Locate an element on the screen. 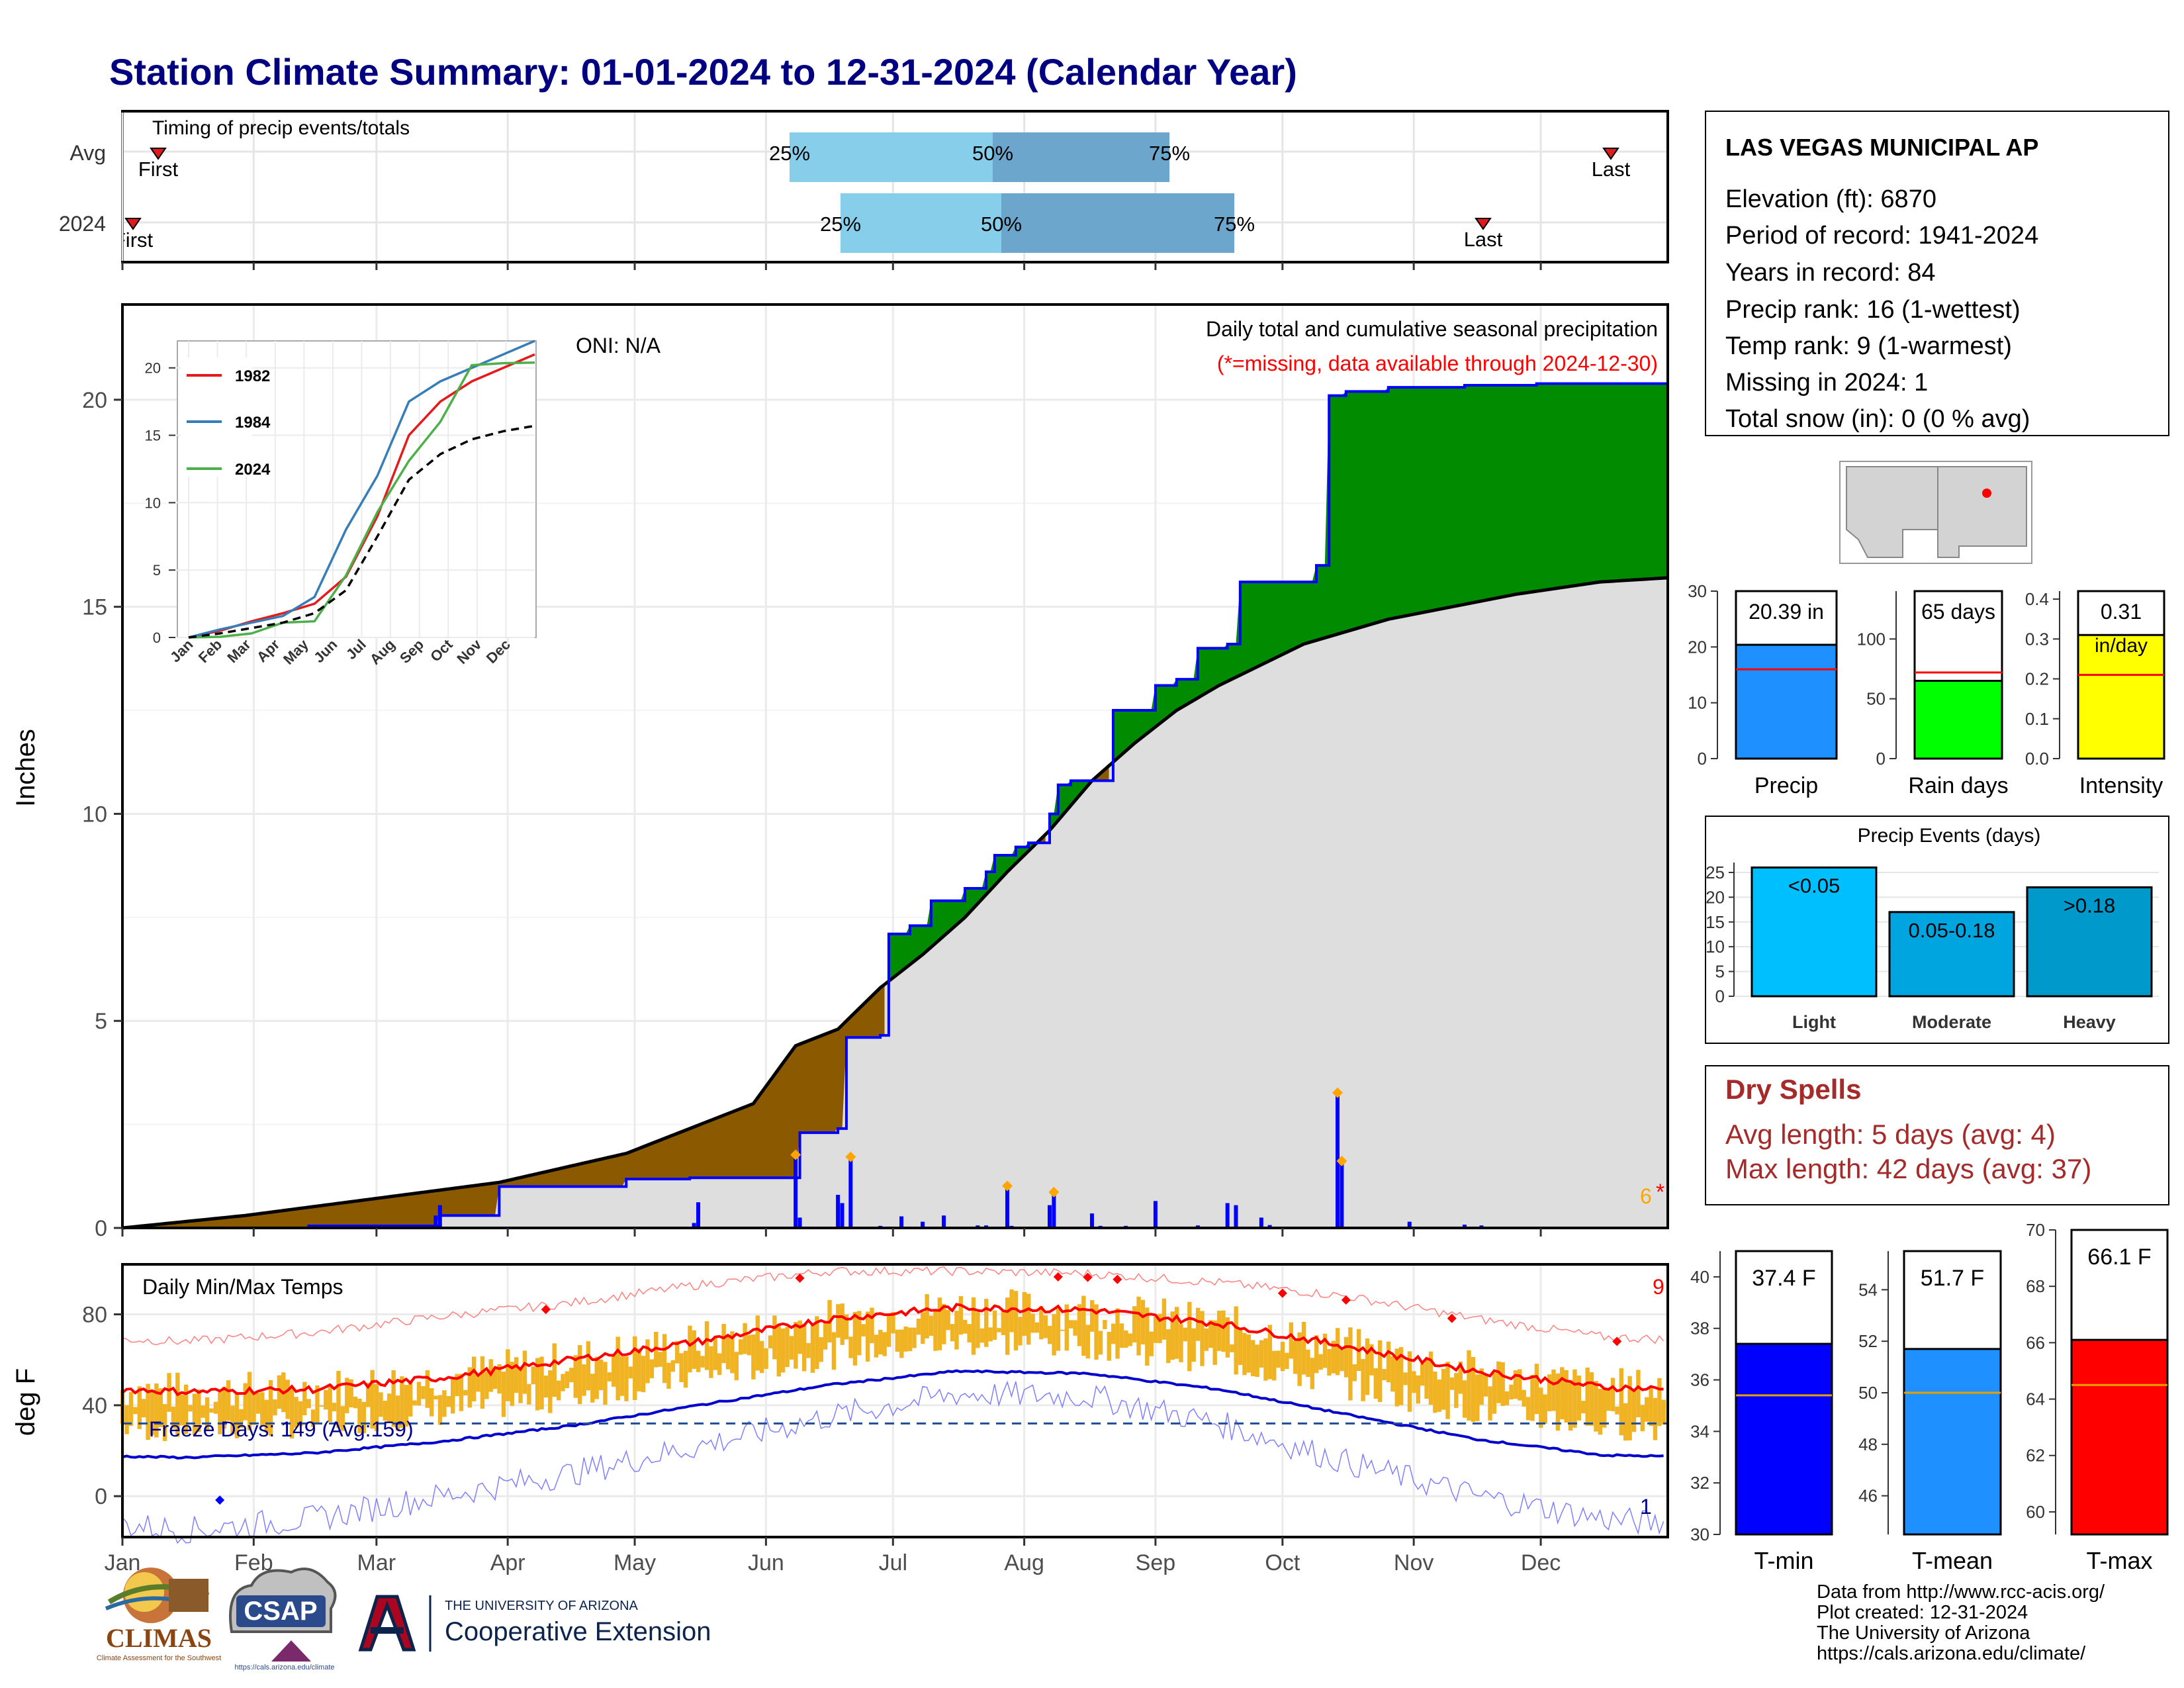 The image size is (2184, 1688). intensity-tick-label: 0.3 is located at coordinates (2037, 639).